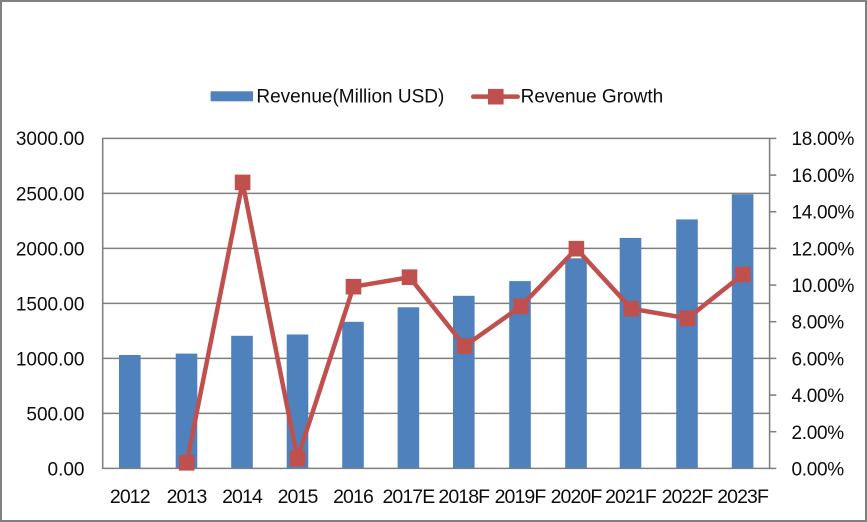  I want to click on svg-text: Revenue Growth, so click(592, 96).